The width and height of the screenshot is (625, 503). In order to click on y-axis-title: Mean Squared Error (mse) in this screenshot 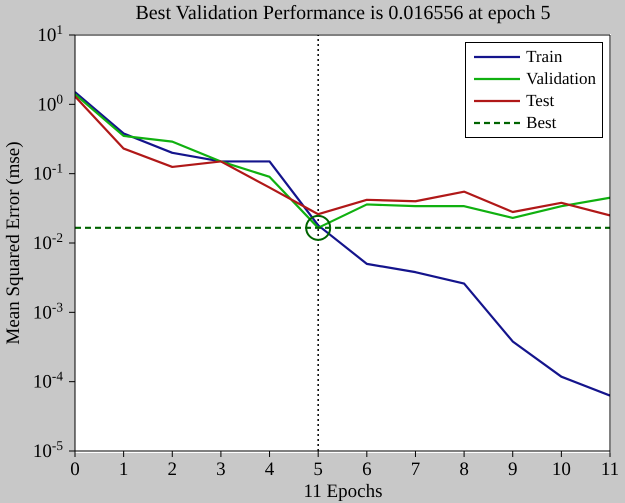, I will do `click(14, 243)`.